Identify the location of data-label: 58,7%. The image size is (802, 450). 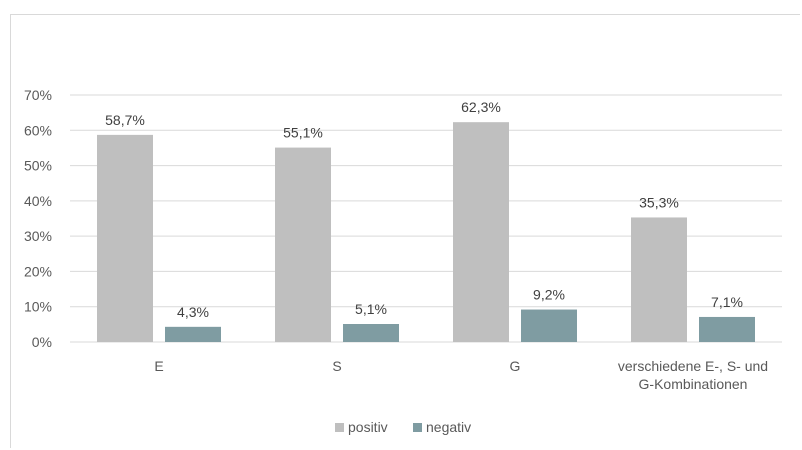
(125, 120).